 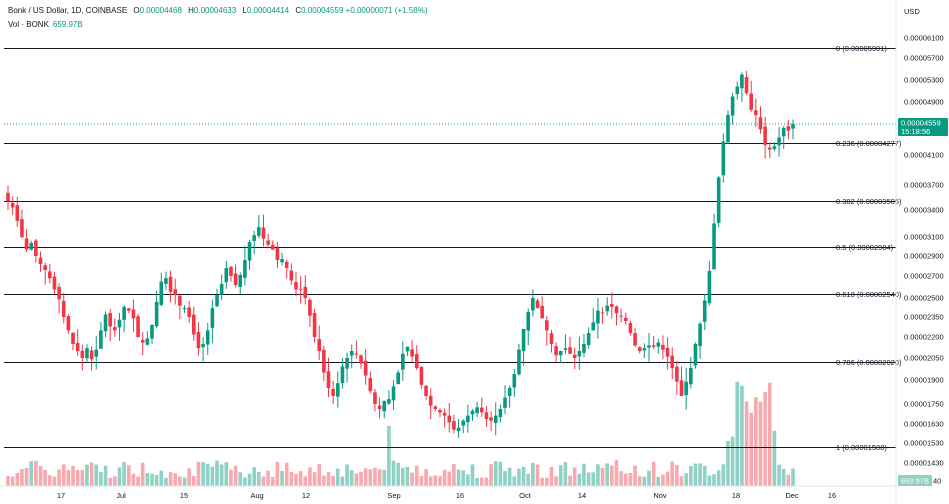 I want to click on volume-badge: 659.97B 40, so click(x=919, y=480).